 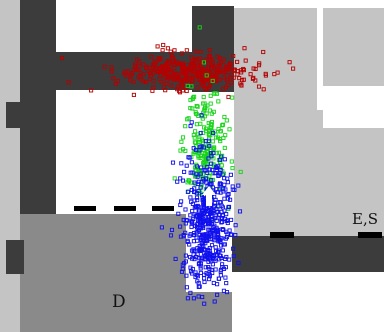 I want to click on wall-left-vertical, so click(x=38, y=107).